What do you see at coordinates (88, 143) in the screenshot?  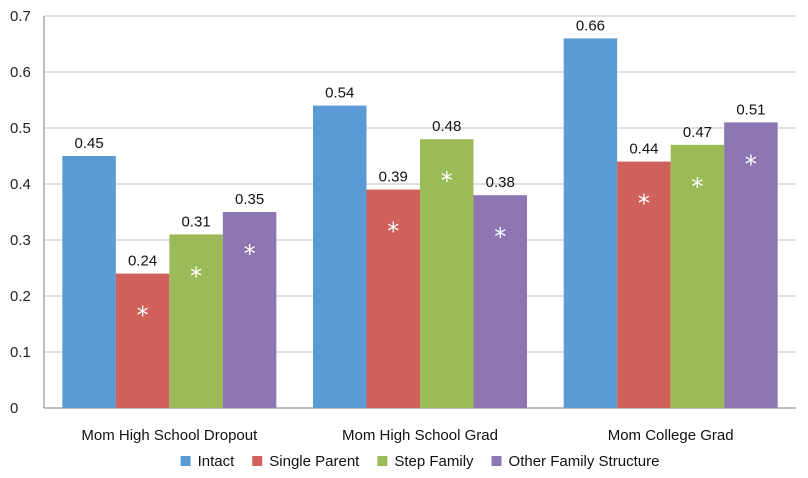 I see `data-label: 0.45` at bounding box center [88, 143].